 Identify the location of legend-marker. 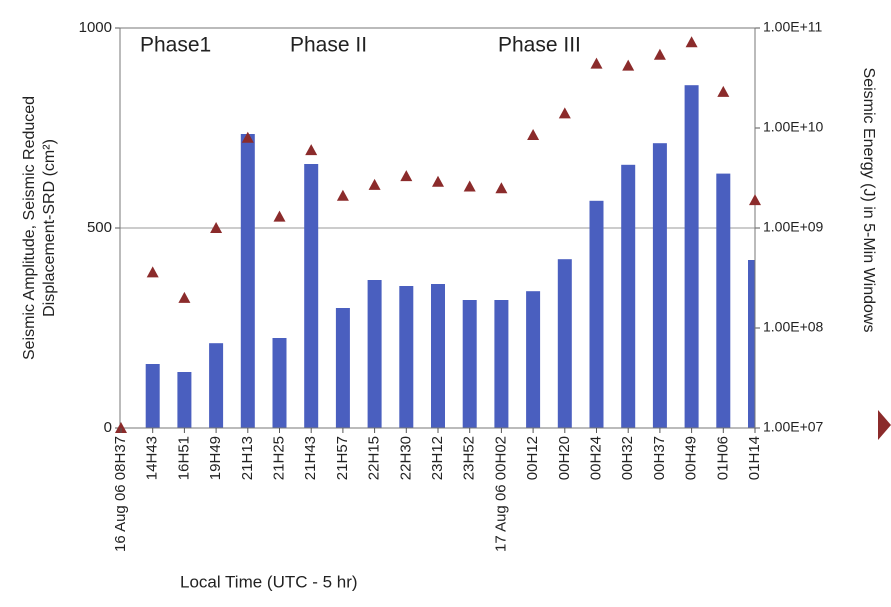
(884, 425).